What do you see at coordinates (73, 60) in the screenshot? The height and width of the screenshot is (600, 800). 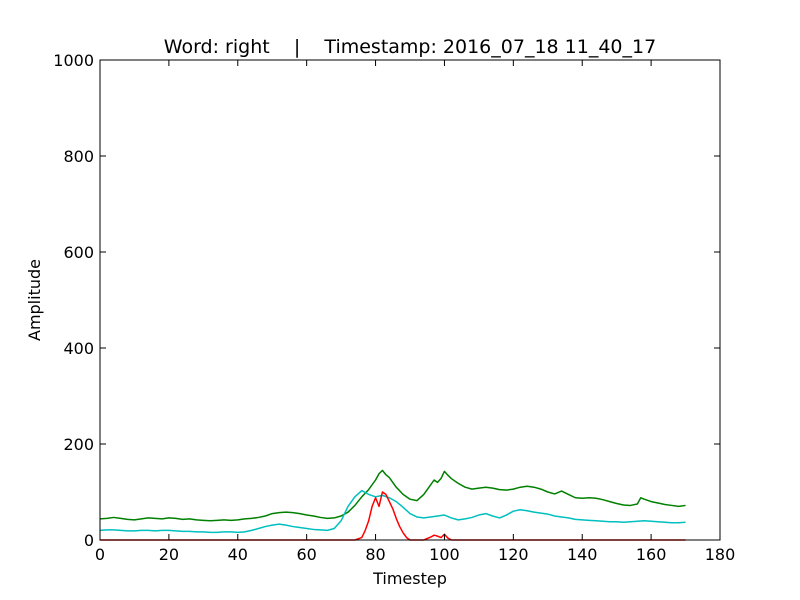 I see `y-tick-label-1000: 1000` at bounding box center [73, 60].